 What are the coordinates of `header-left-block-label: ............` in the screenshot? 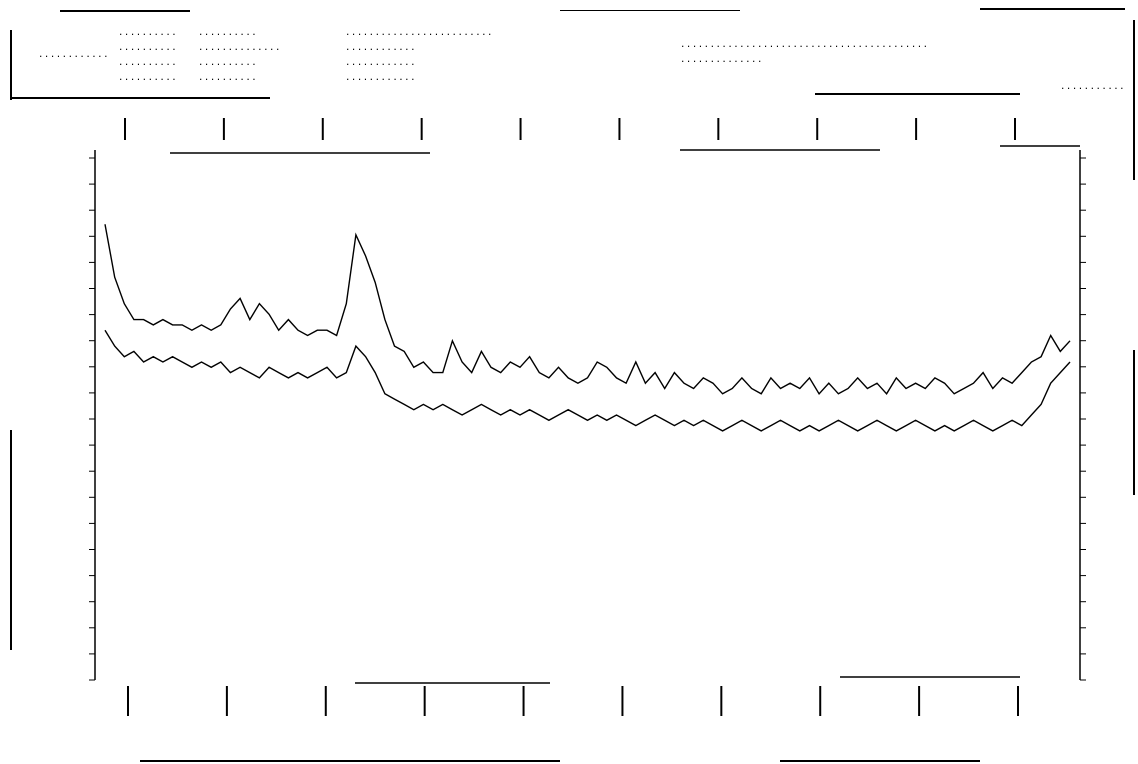 It's located at (74, 55).